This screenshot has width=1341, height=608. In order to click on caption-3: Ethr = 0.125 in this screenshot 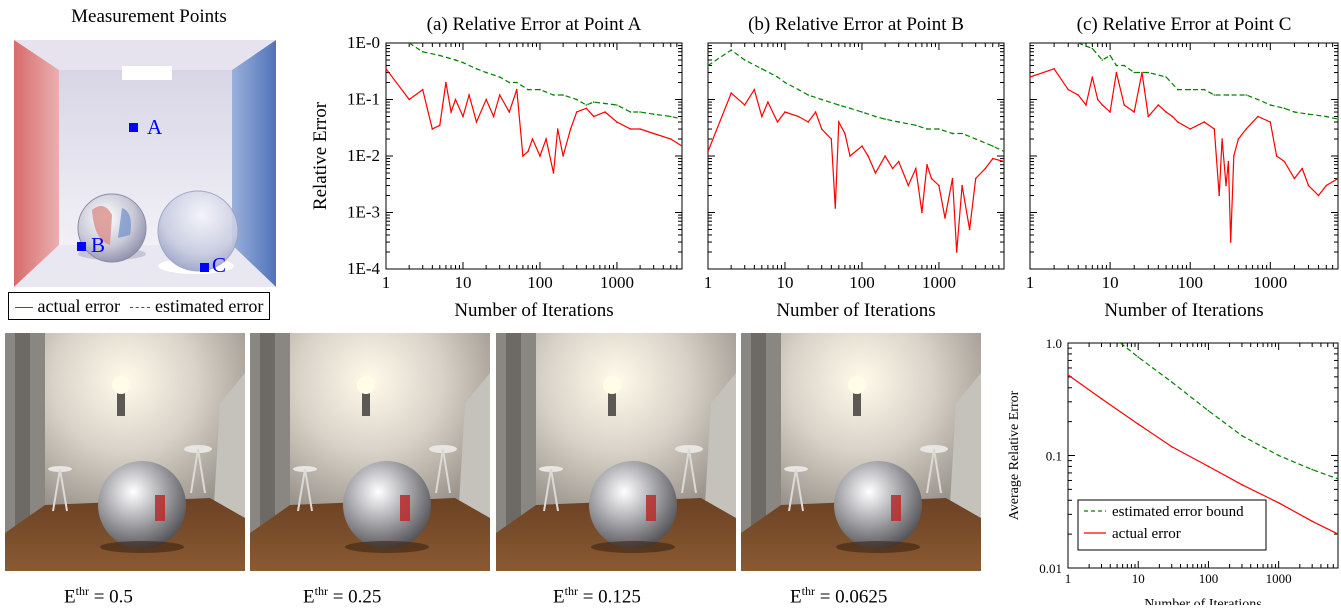, I will do `click(597, 596)`.